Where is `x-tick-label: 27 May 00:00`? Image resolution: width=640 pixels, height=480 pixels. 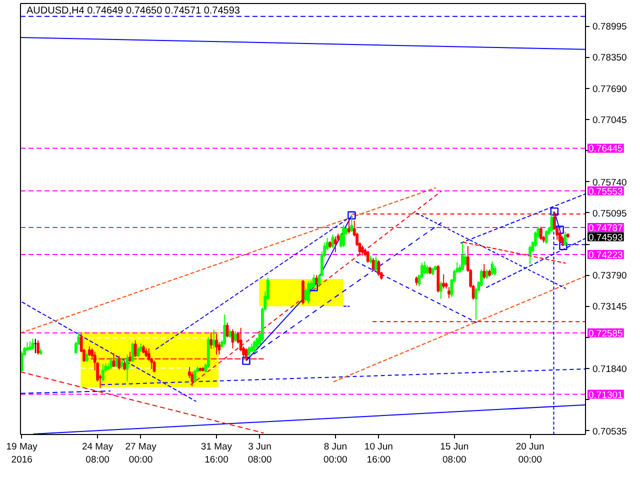
x-tick-label: 27 May 00:00 is located at coordinates (141, 454).